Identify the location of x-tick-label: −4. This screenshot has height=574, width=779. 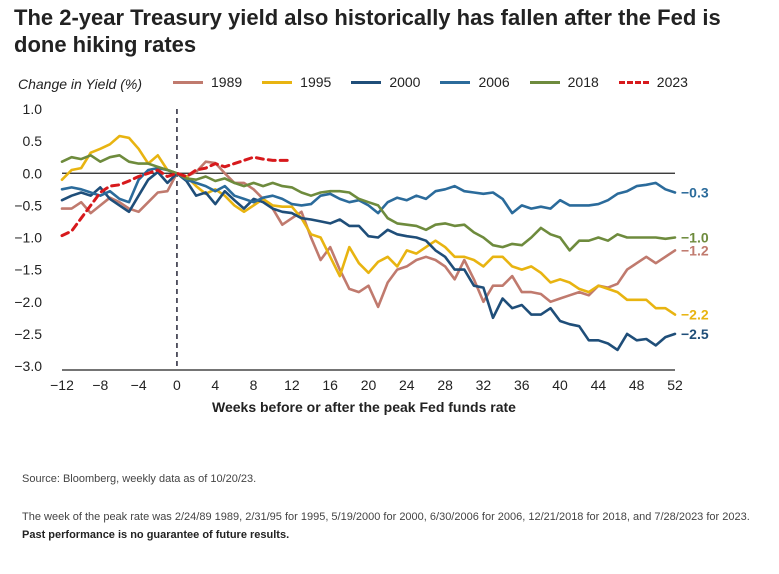
(139, 385).